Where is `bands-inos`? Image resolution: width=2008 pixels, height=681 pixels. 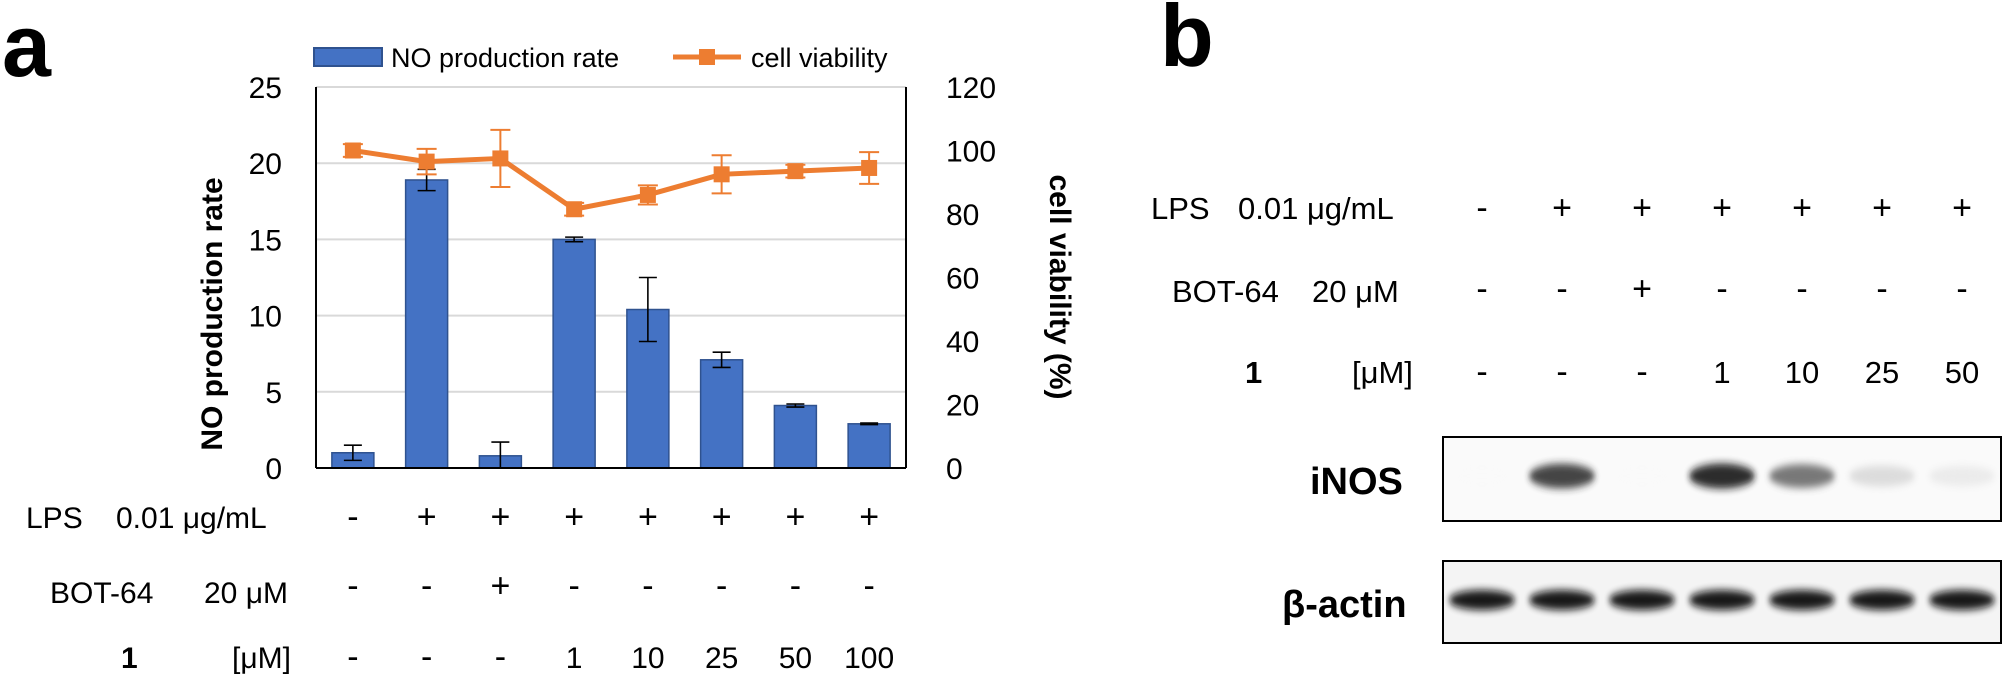 bands-inos is located at coordinates (1722, 476).